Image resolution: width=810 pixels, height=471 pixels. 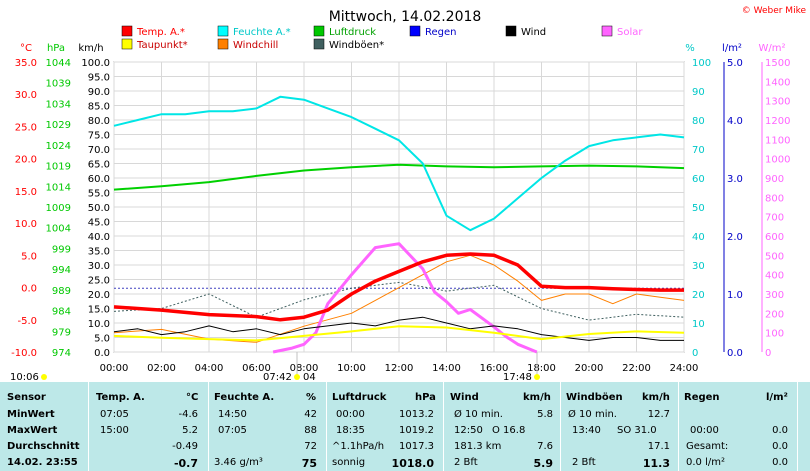 I want to click on chart-markers: 10:06 07:42 04 17:48, so click(x=275, y=367).